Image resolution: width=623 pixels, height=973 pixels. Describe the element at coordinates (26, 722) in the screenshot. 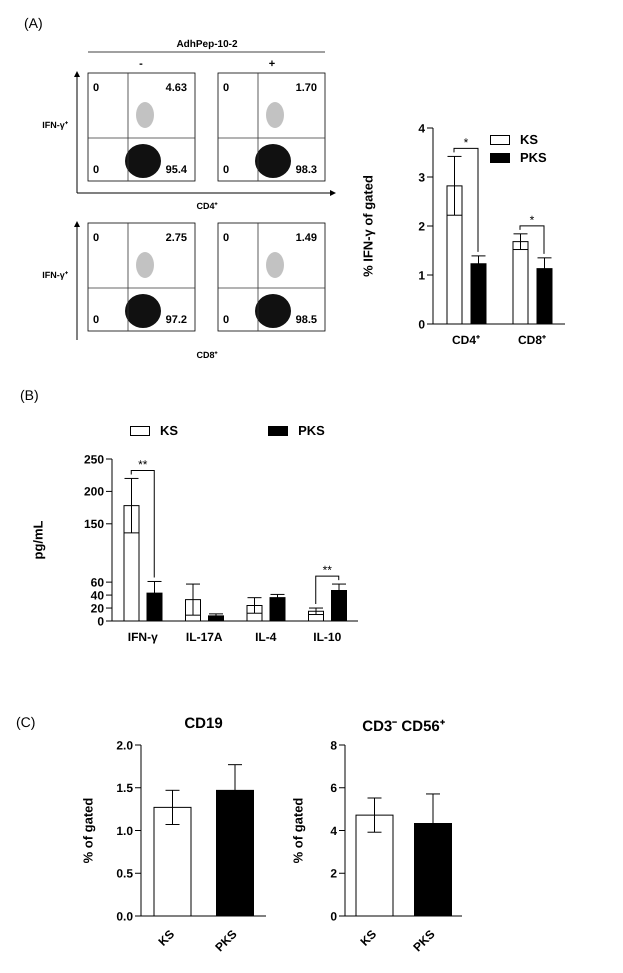

I see `text: (C)` at that location.